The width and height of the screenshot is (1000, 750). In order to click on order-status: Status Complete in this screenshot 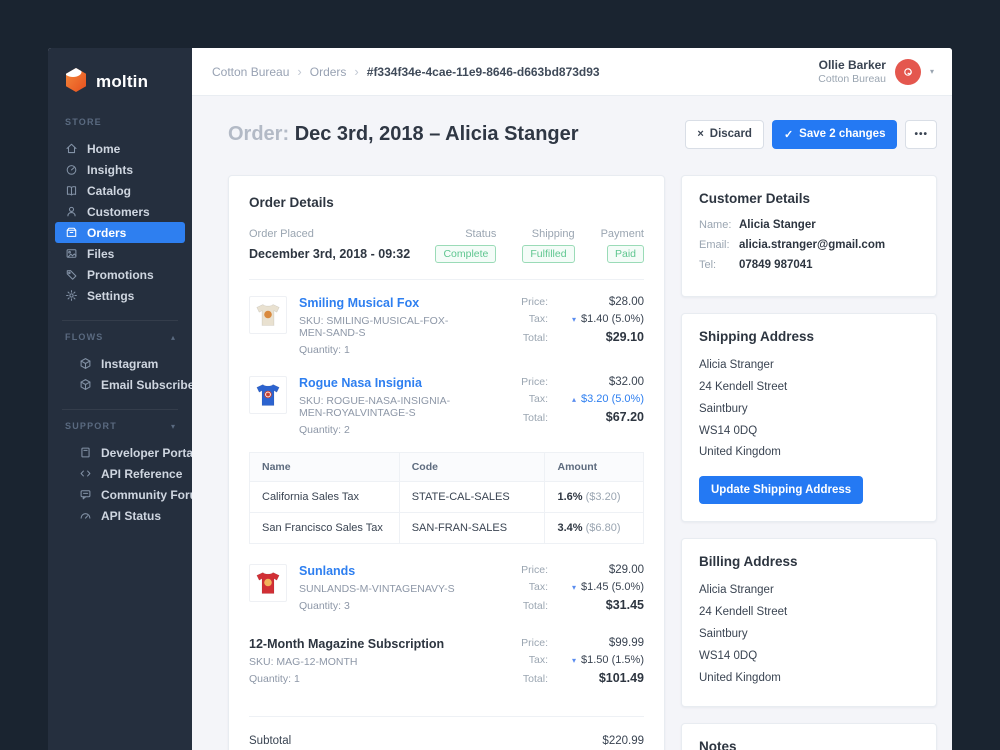, I will do `click(466, 245)`.